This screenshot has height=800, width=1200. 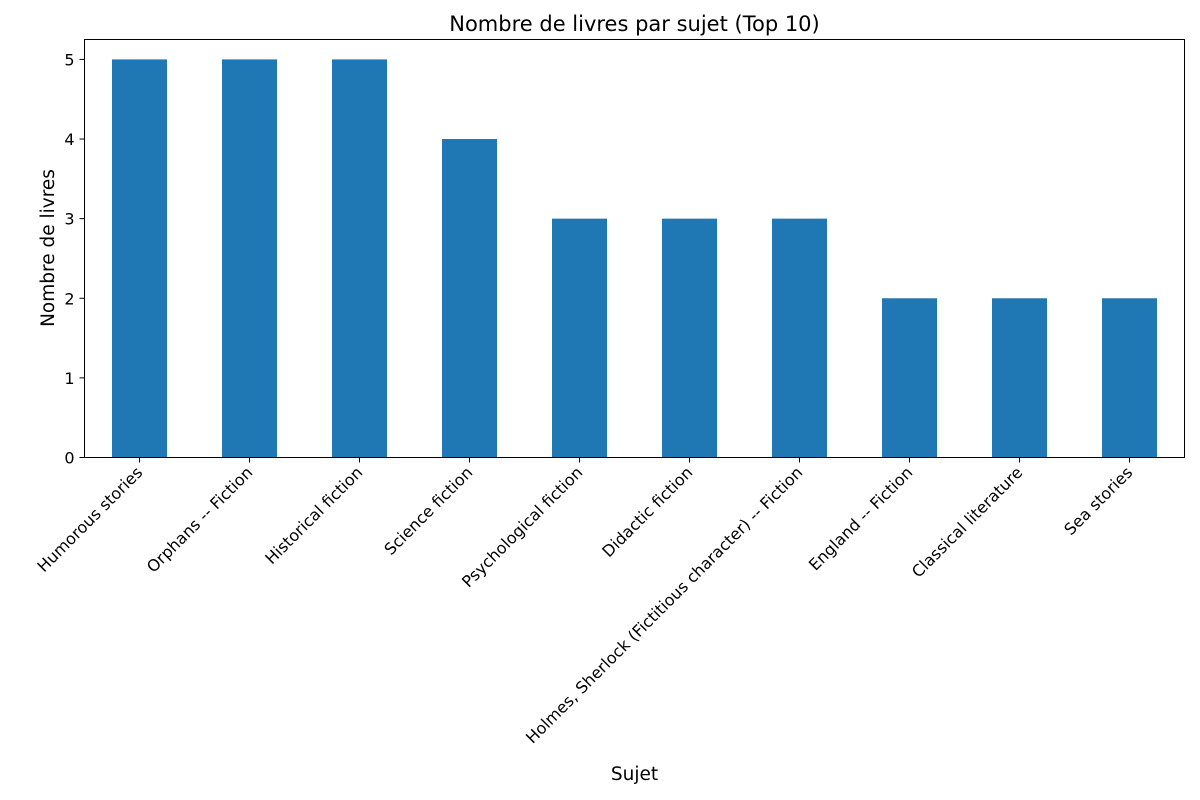 I want to click on y-axis-label: Nombre de livres, so click(x=48, y=248).